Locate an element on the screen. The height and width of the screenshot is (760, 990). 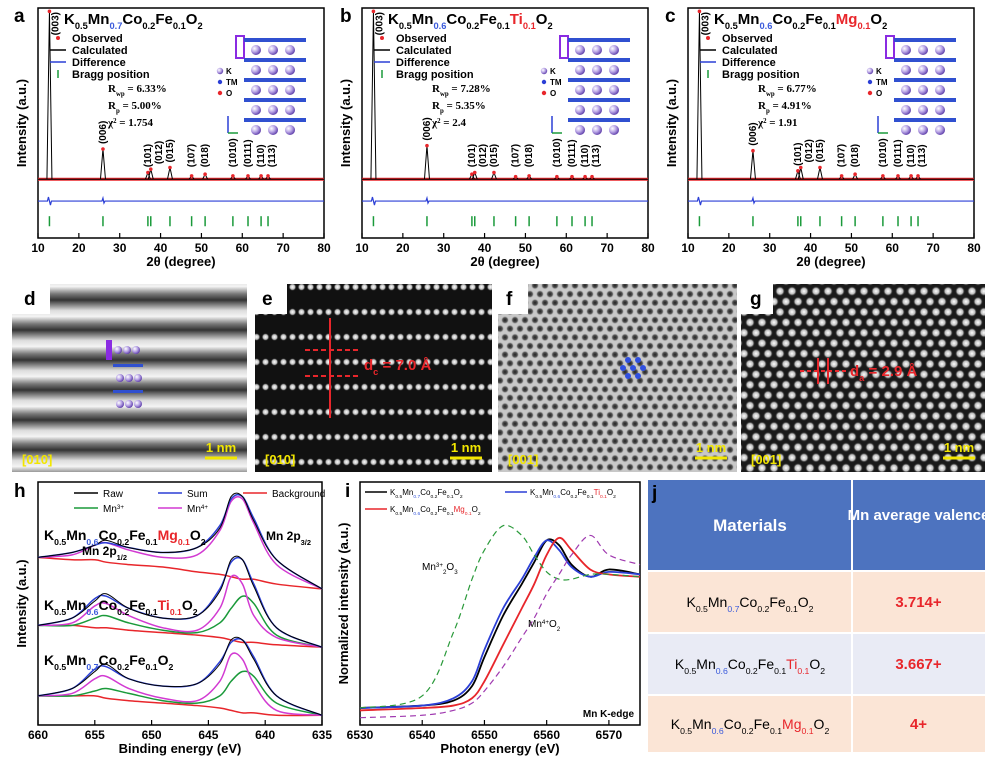
formula-part: = 1.754 is located at coordinates (135, 123).